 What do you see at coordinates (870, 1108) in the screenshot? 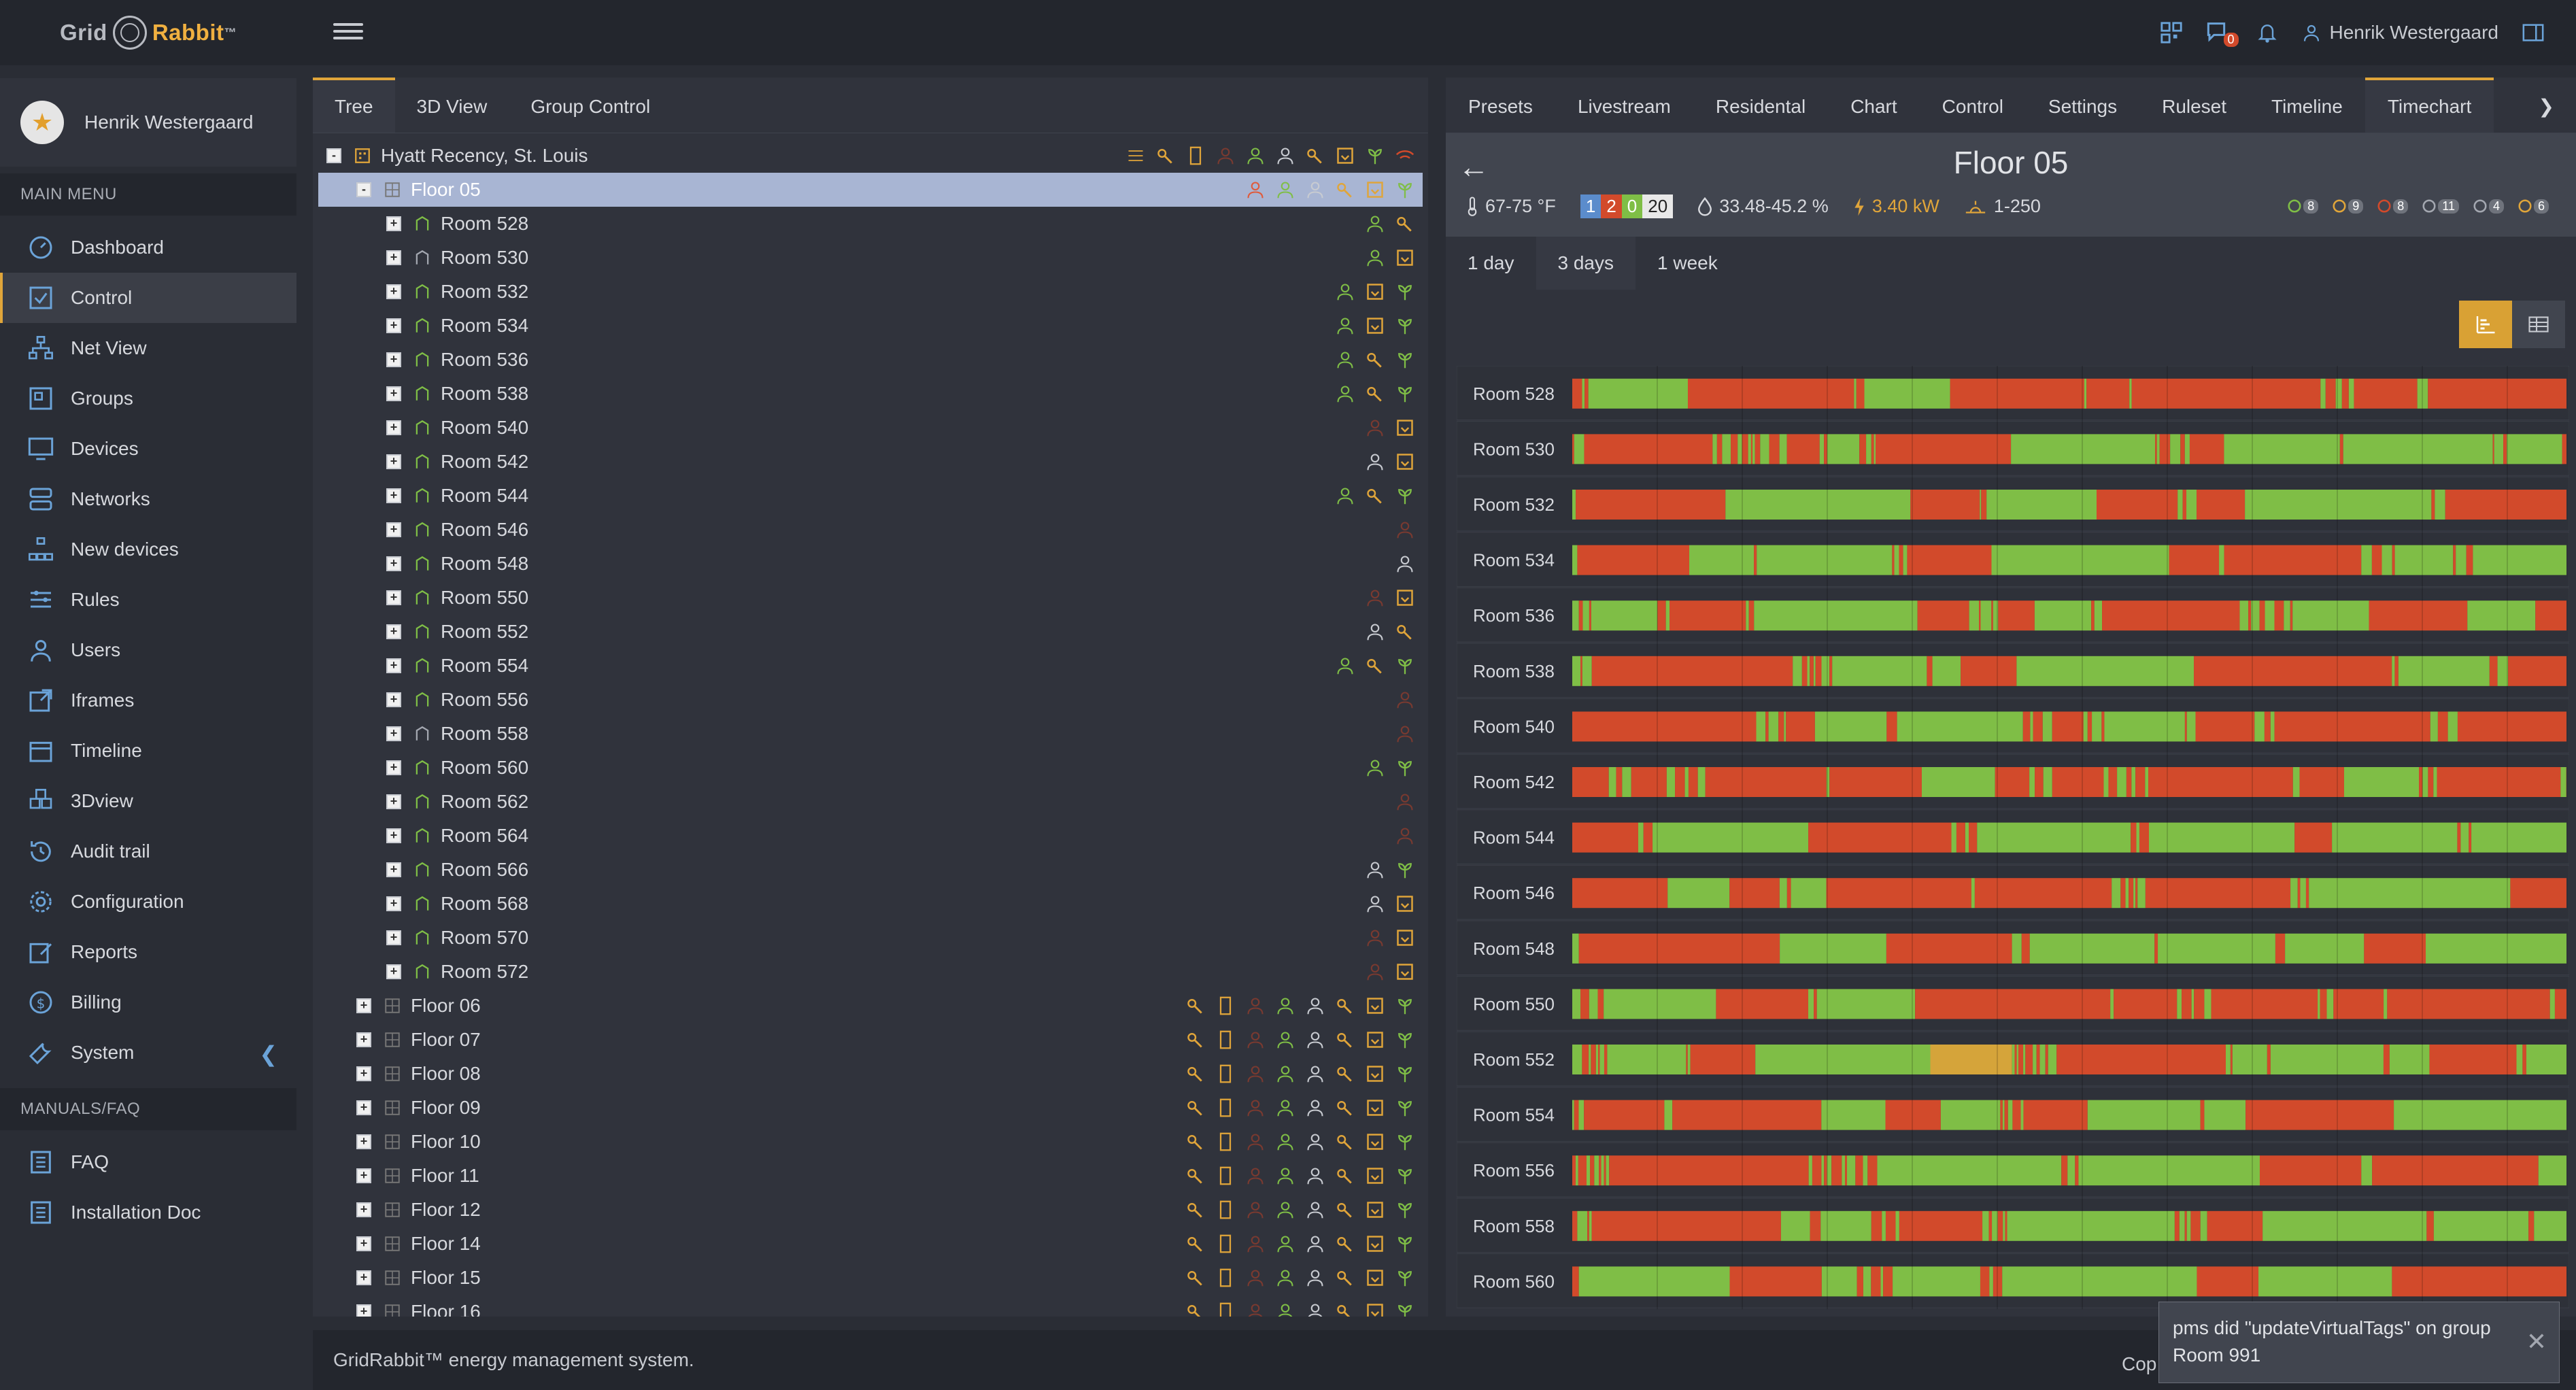
I see `tree-floor: + Floor 09` at bounding box center [870, 1108].